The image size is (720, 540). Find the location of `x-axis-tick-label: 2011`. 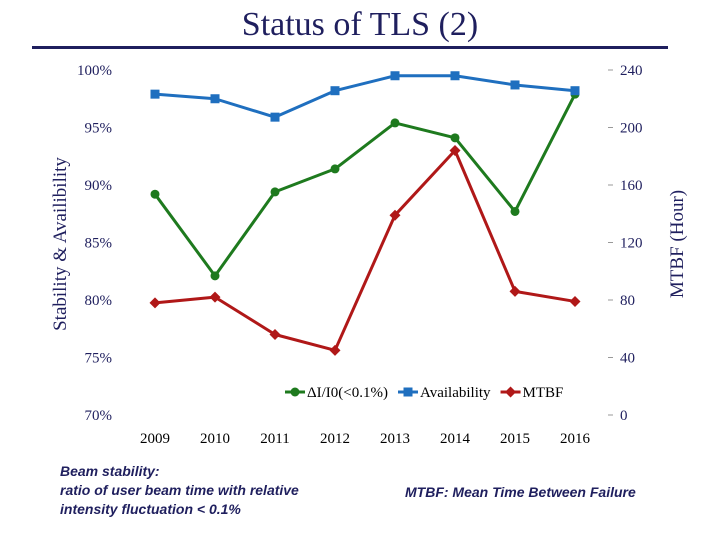

x-axis-tick-label: 2011 is located at coordinates (274, 439).